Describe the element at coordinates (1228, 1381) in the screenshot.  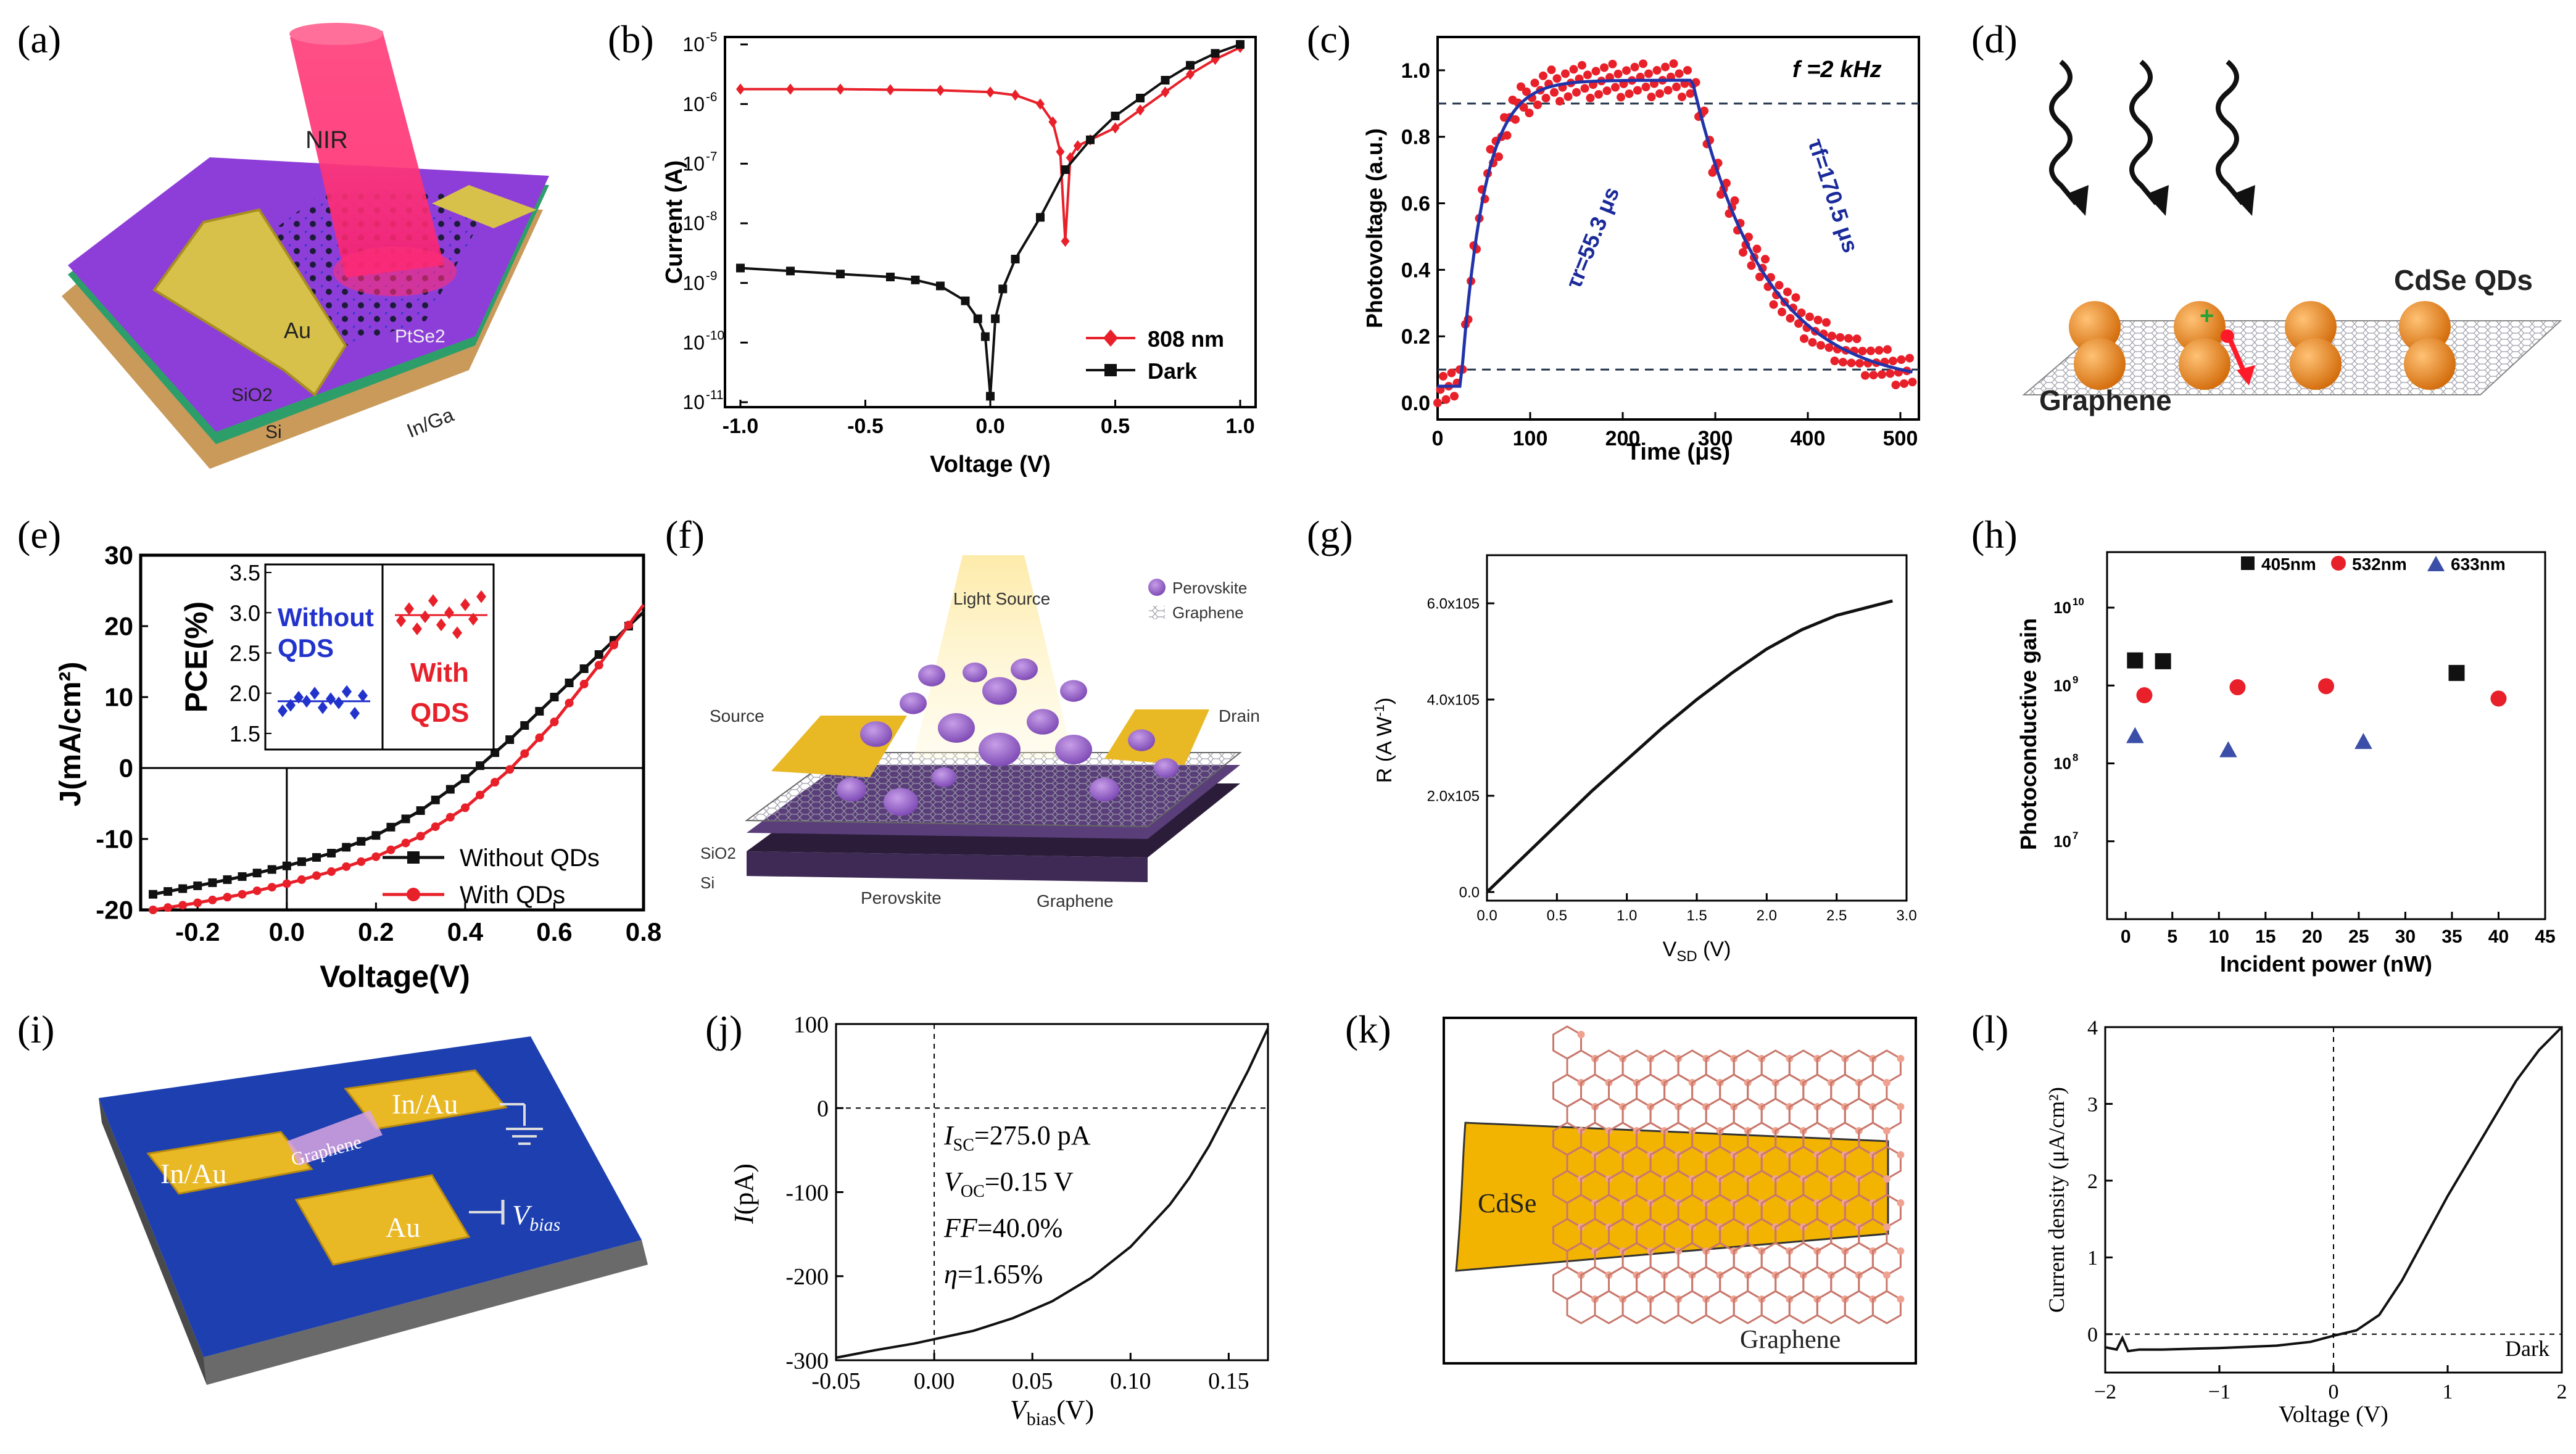
I see `j-xtick-label: 0.15` at that location.